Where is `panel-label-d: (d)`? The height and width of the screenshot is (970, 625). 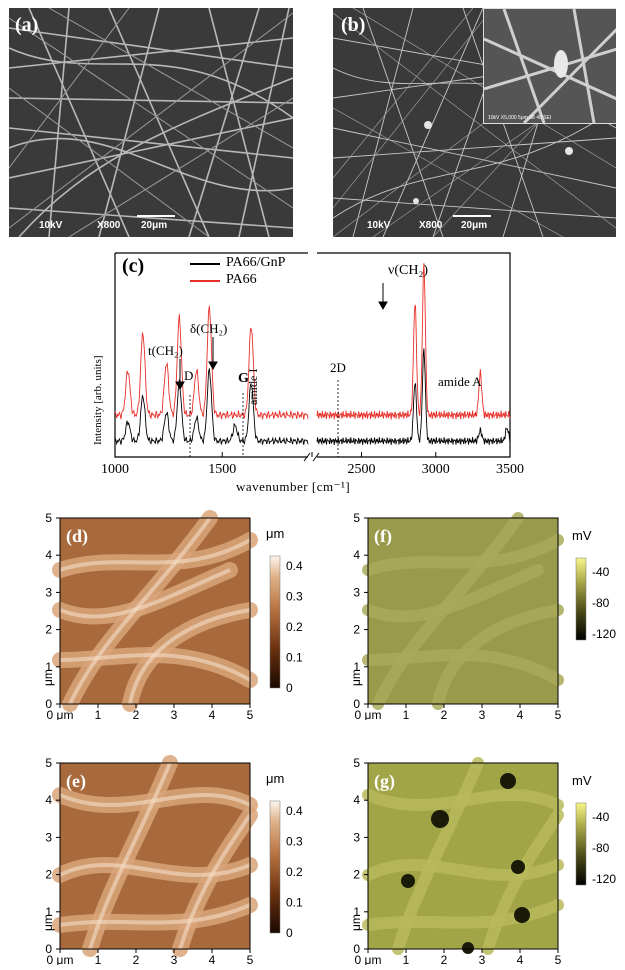 panel-label-d: (d) is located at coordinates (77, 536).